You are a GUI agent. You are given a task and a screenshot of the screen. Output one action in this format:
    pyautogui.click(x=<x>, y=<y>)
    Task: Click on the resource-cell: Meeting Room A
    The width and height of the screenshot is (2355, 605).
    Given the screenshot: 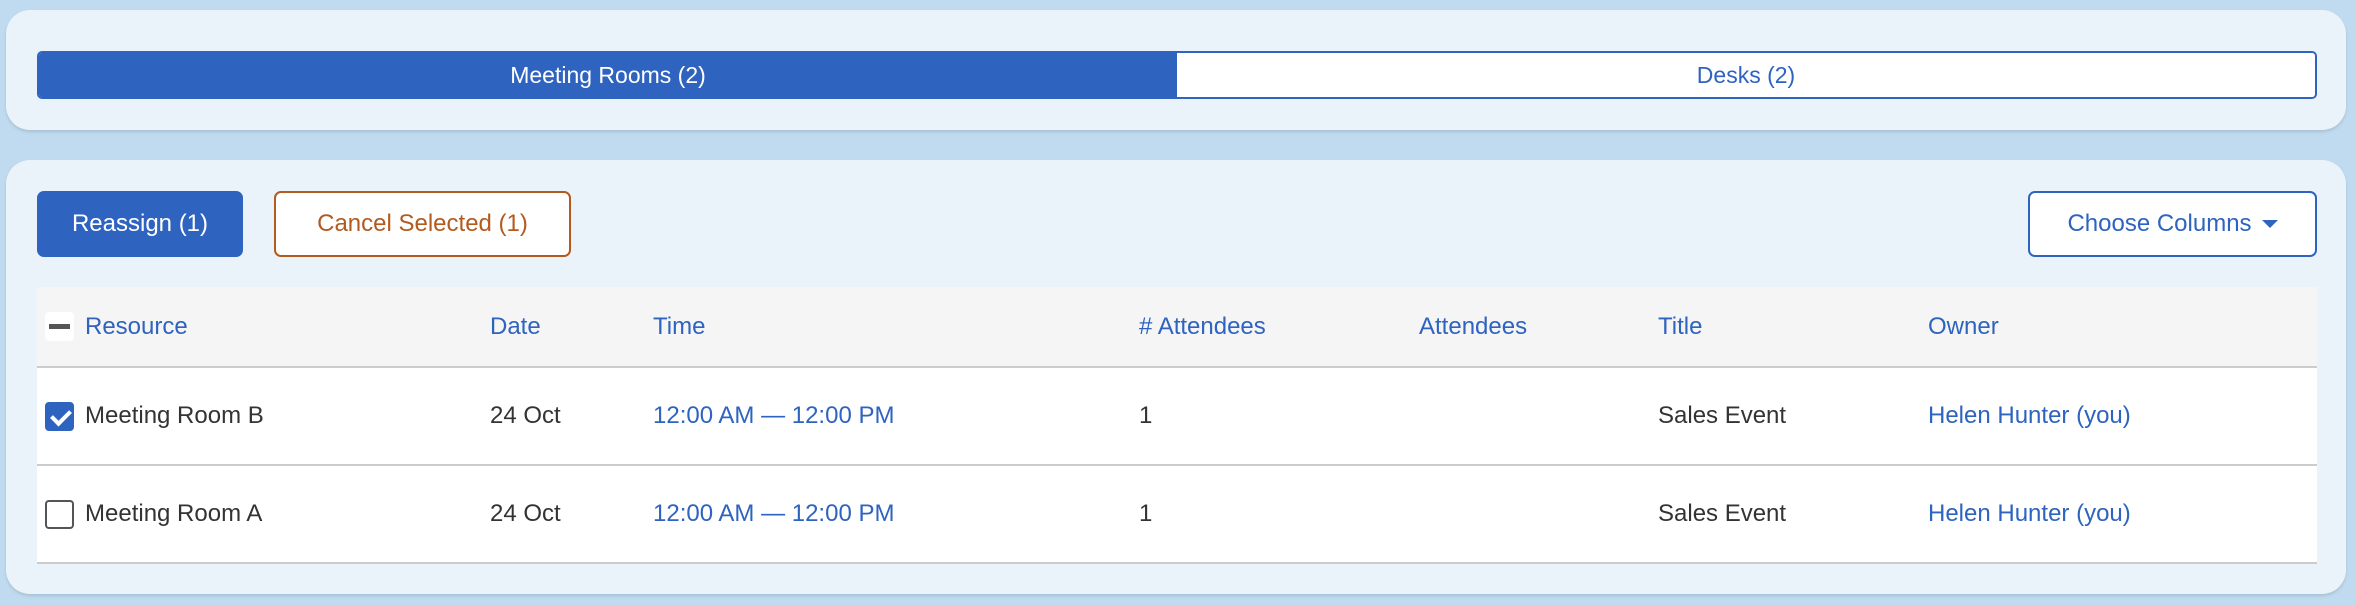 What is the action you would take?
    pyautogui.click(x=284, y=514)
    